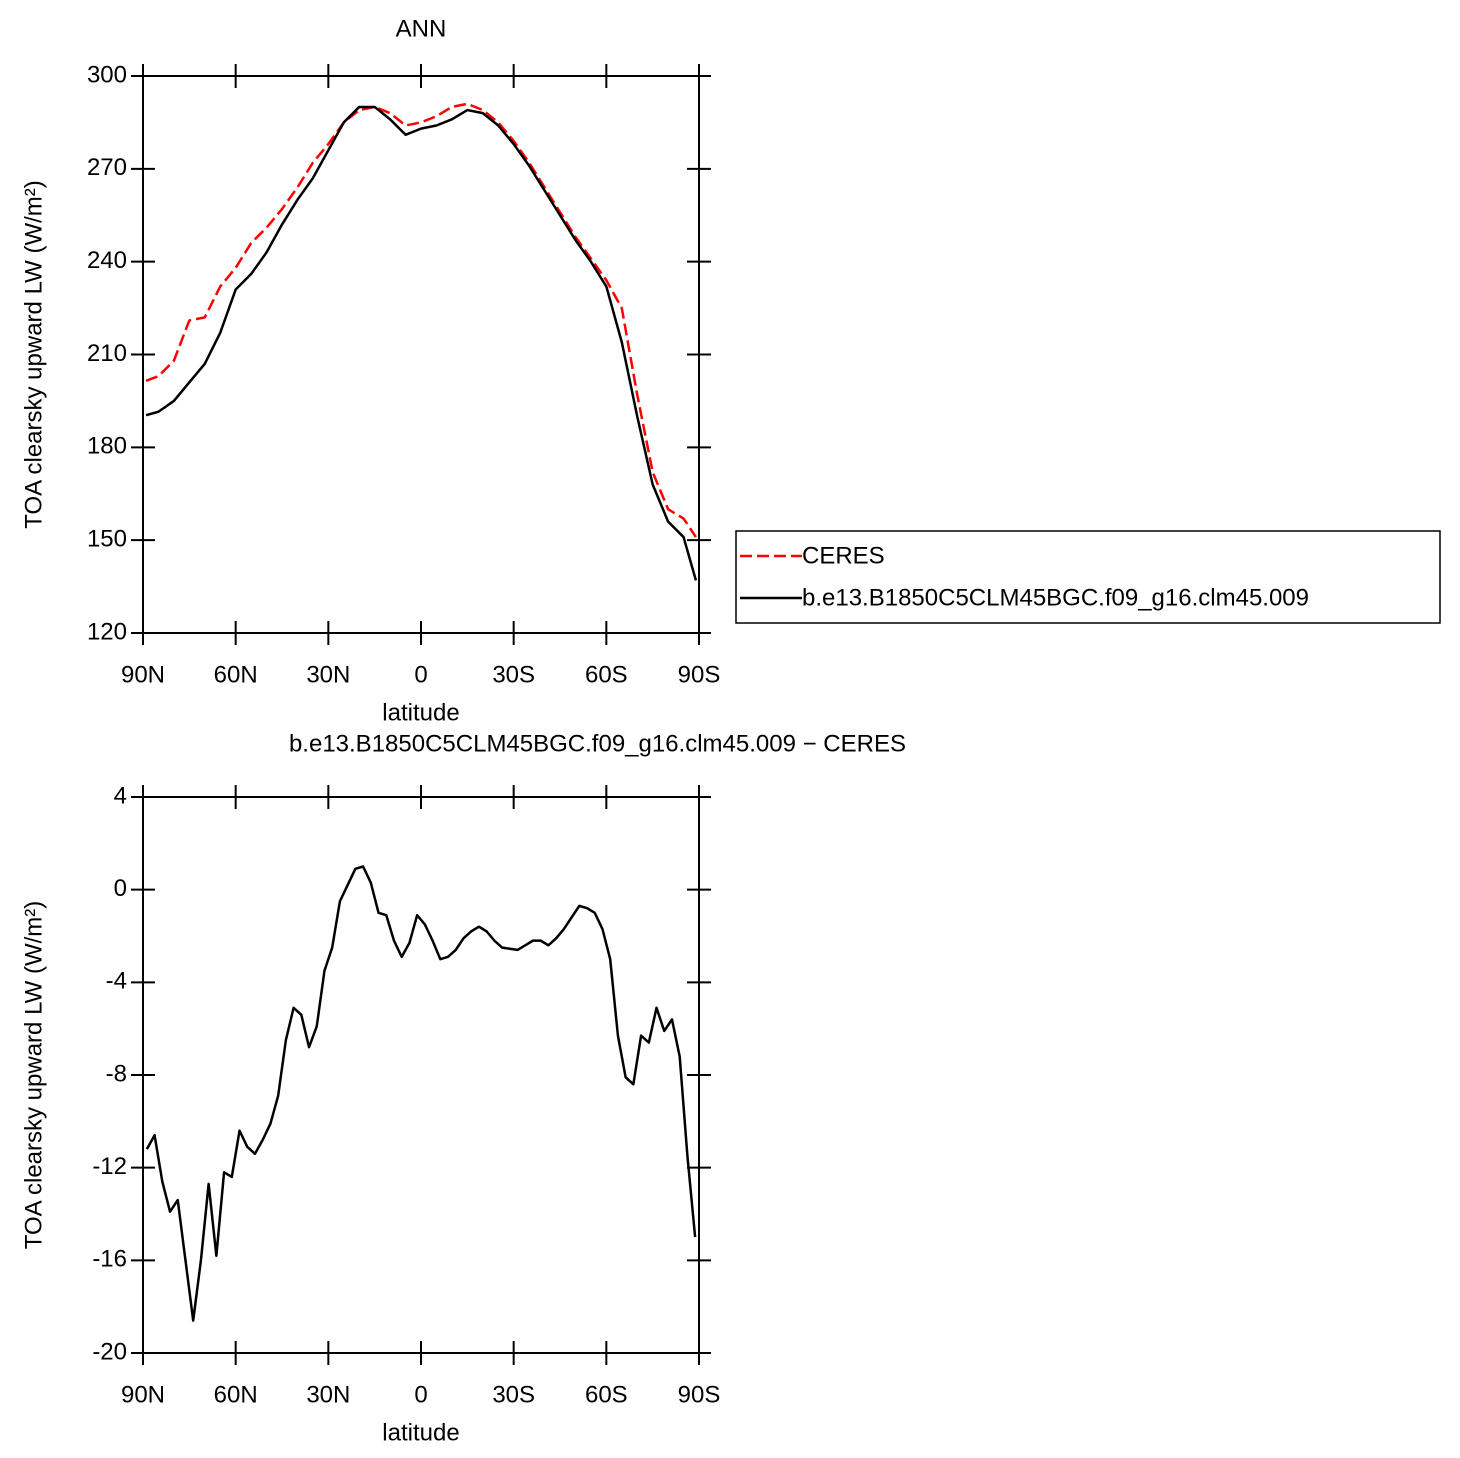 This screenshot has height=1458, width=1460. What do you see at coordinates (107, 260) in the screenshot?
I see `y-tick-label: 240` at bounding box center [107, 260].